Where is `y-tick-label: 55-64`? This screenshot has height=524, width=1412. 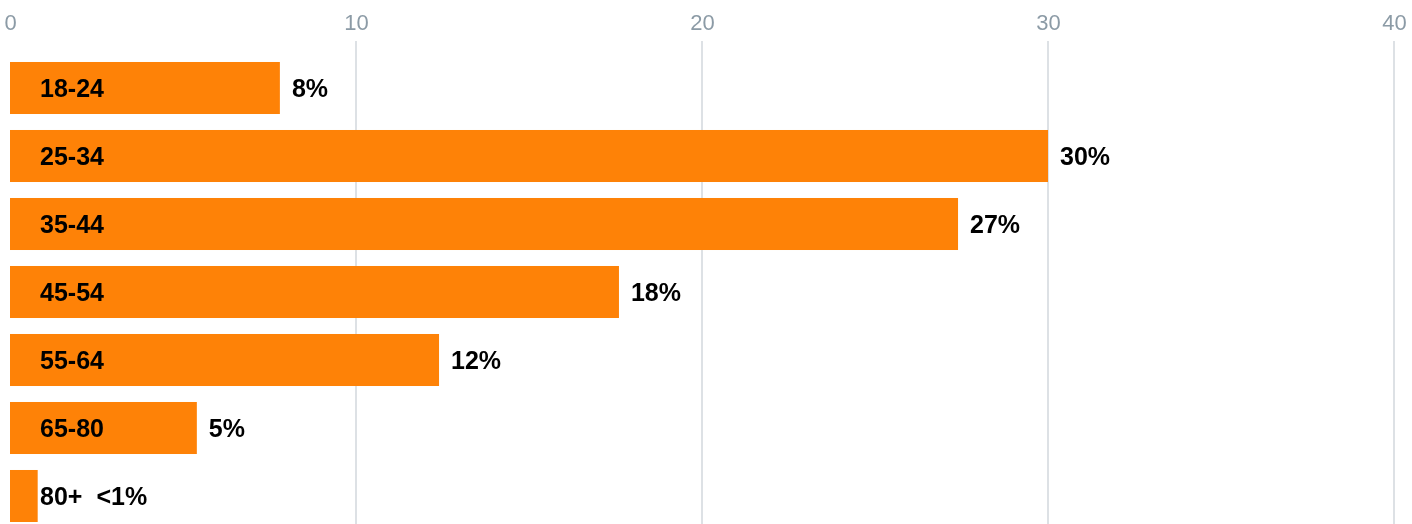
y-tick-label: 55-64 is located at coordinates (72, 359).